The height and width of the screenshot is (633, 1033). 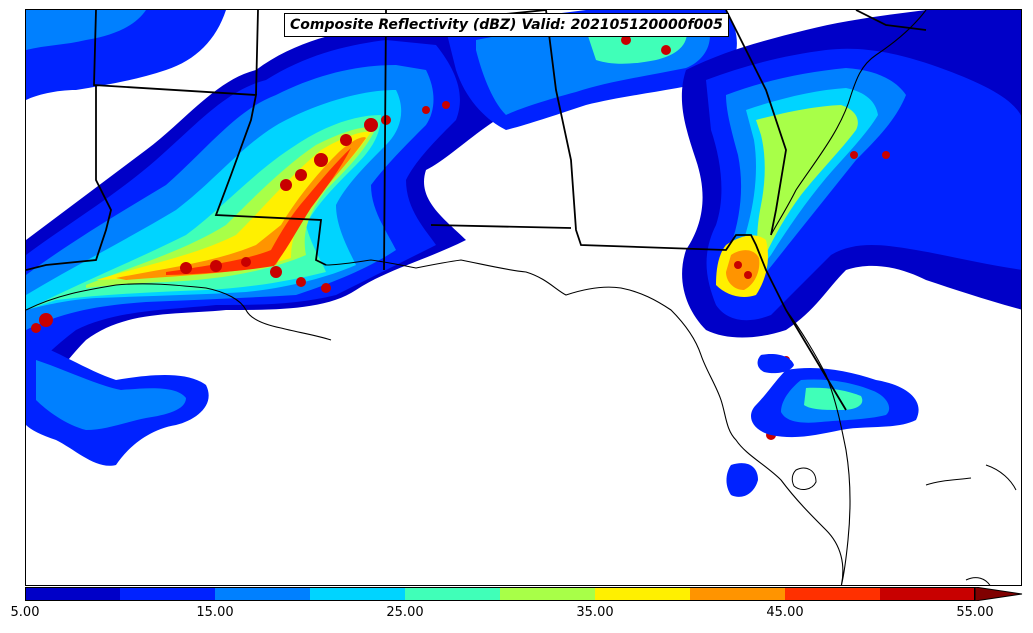 What do you see at coordinates (25, 612) in the screenshot?
I see `colorbar-tick-label: 5.00` at bounding box center [25, 612].